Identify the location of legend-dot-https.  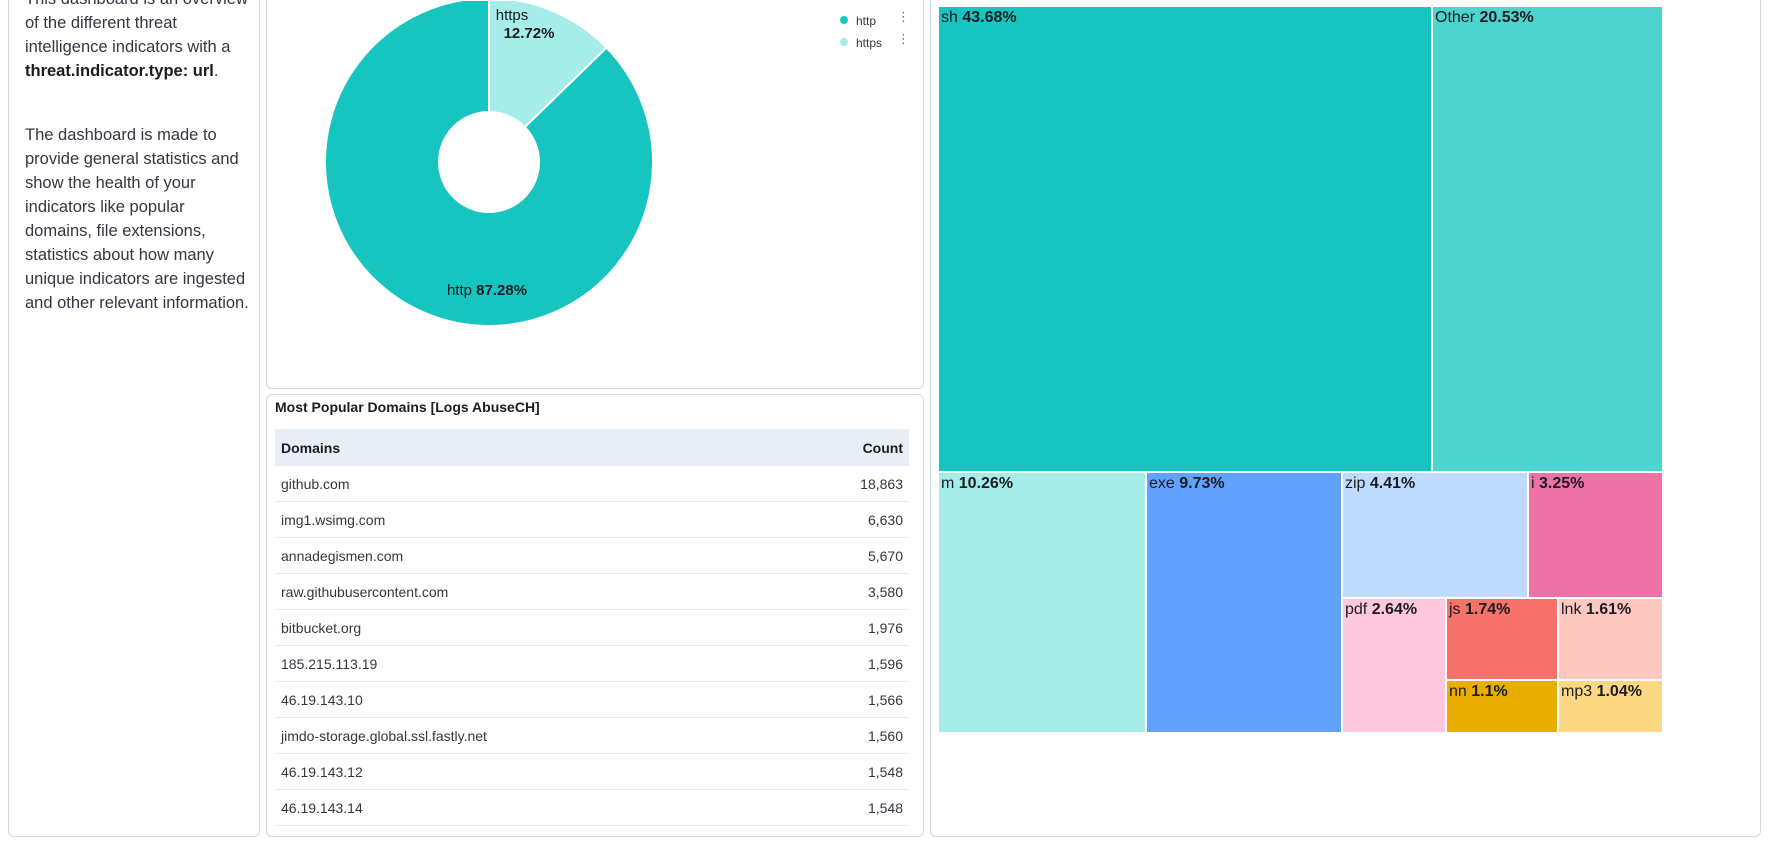
(844, 42).